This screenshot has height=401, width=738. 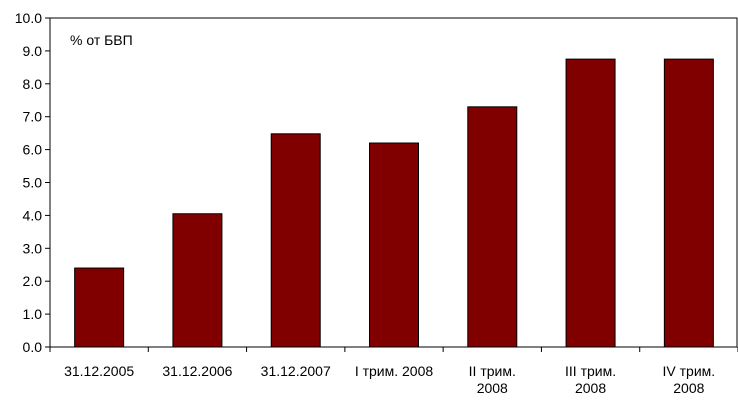 I want to click on x-tick-label: I трим. 2008, so click(x=394, y=371).